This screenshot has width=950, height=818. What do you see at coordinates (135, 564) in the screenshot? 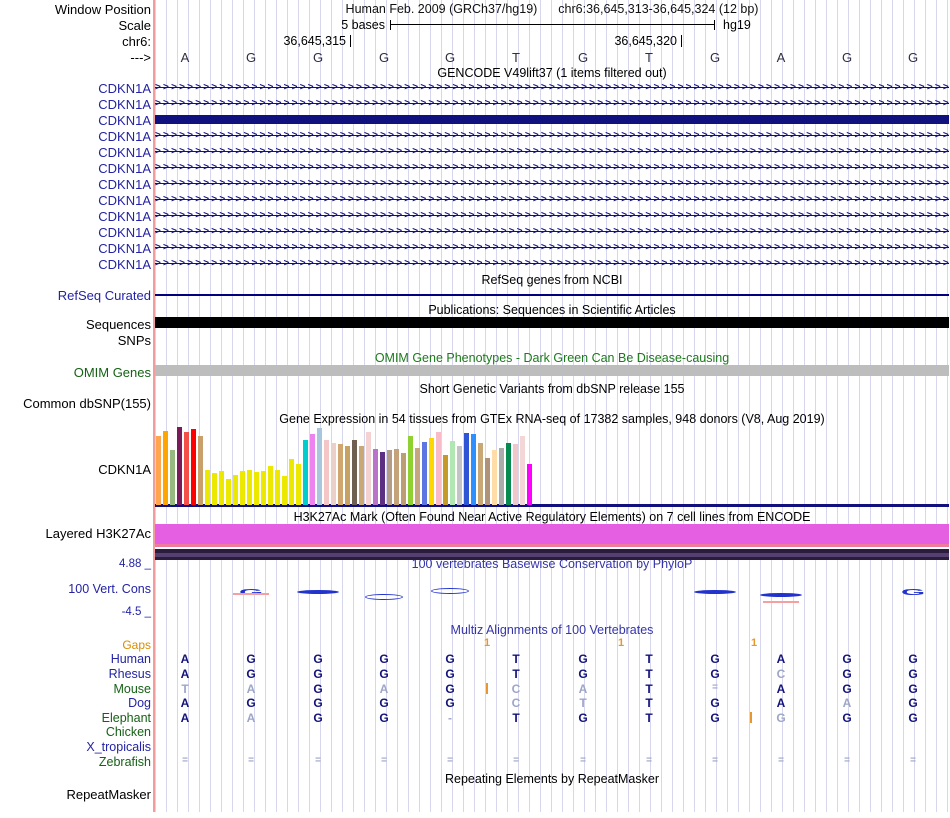
I see `cons-max-label: 4.88 _` at bounding box center [135, 564].